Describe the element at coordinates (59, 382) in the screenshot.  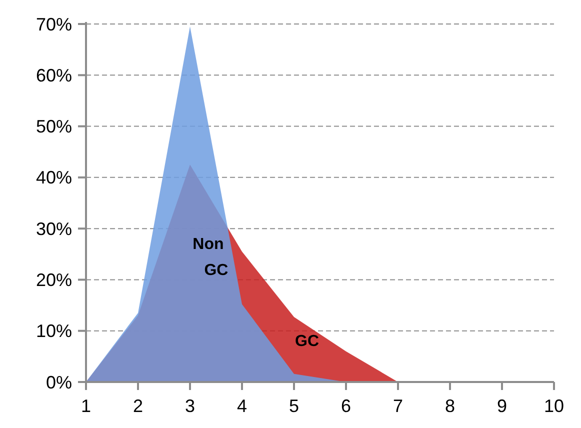
I see `y-tick-label: 0%` at that location.